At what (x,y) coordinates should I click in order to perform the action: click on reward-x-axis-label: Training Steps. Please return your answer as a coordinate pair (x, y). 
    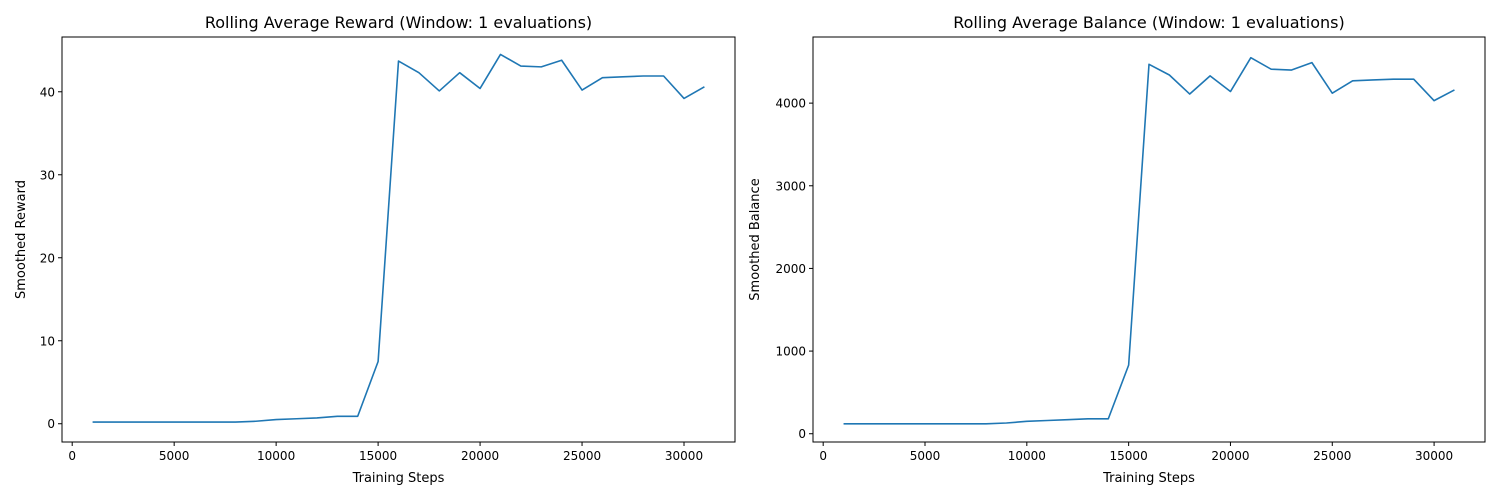
    Looking at the image, I should click on (398, 478).